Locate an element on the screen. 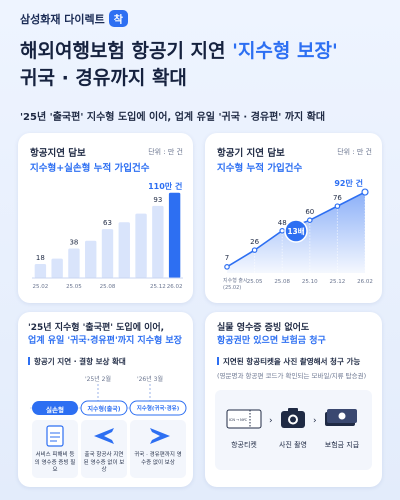  coverage-diagram is located at coordinates (108, 431).